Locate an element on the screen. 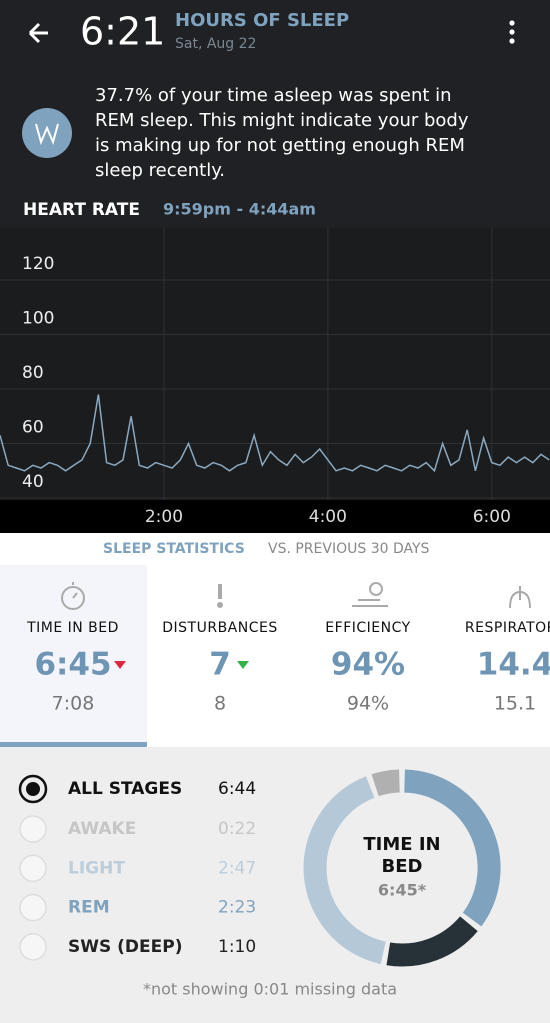 The image size is (550, 1023). y-tick-label: 100 is located at coordinates (38, 319).